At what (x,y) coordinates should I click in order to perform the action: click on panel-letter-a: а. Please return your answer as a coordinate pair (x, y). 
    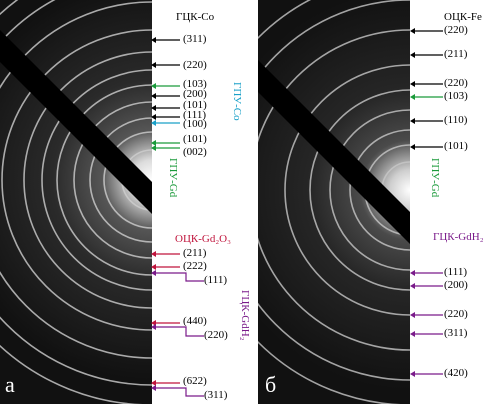
    Looking at the image, I should click on (10, 384).